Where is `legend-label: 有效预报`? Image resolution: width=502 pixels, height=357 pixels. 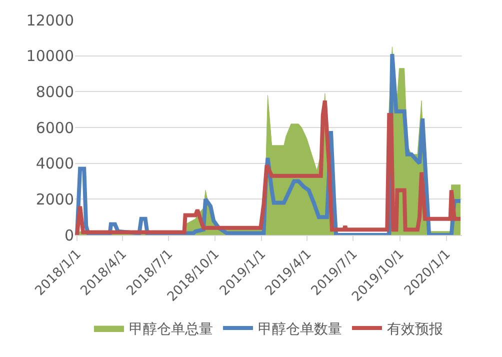
legend-label: 有效预报 is located at coordinates (415, 329).